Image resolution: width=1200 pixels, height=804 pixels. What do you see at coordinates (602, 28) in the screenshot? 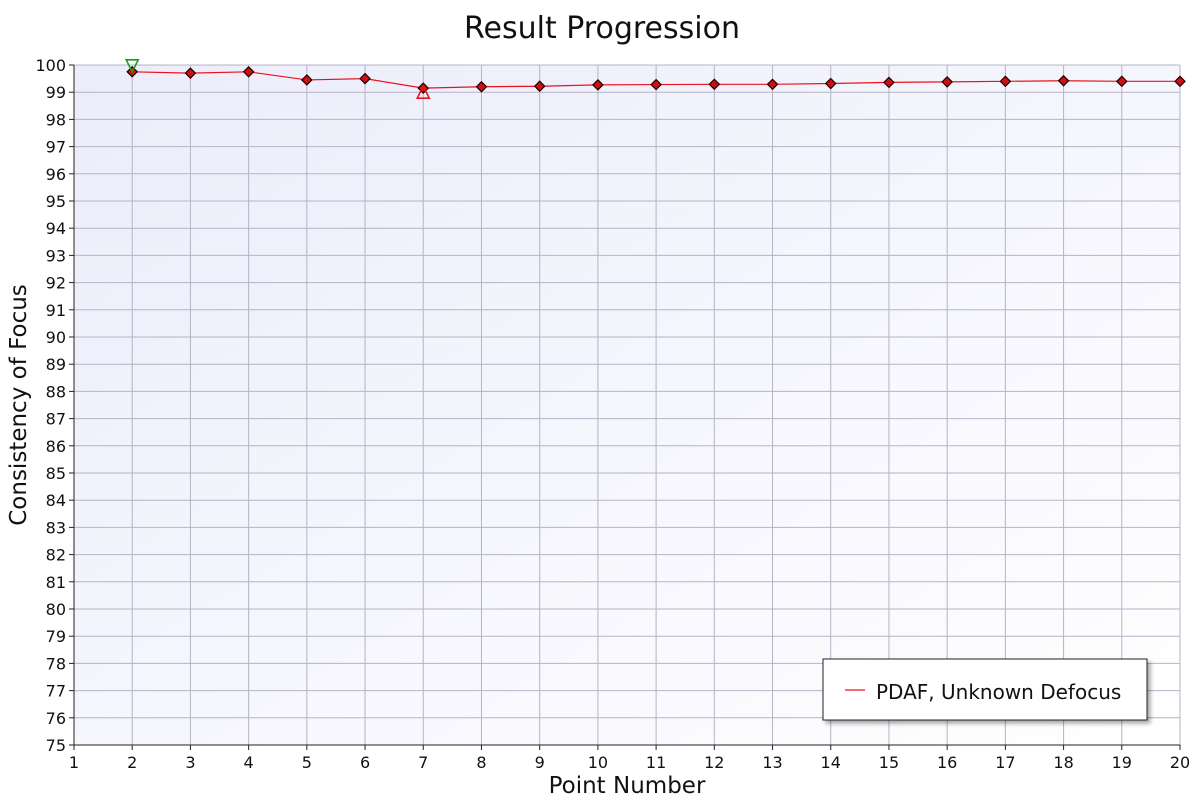
I see `chart-title: Result Progression` at bounding box center [602, 28].